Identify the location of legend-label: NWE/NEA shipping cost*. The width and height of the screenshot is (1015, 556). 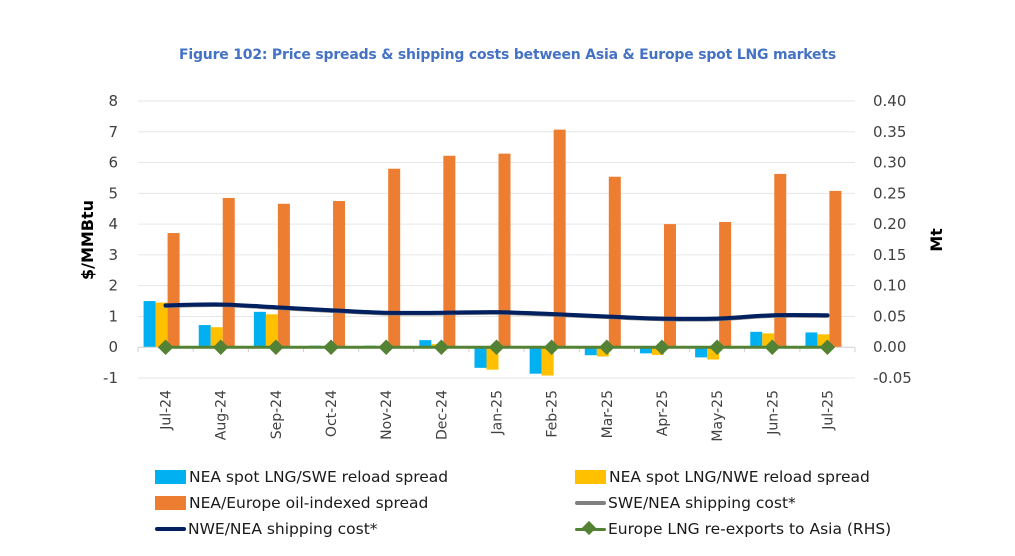
(283, 529).